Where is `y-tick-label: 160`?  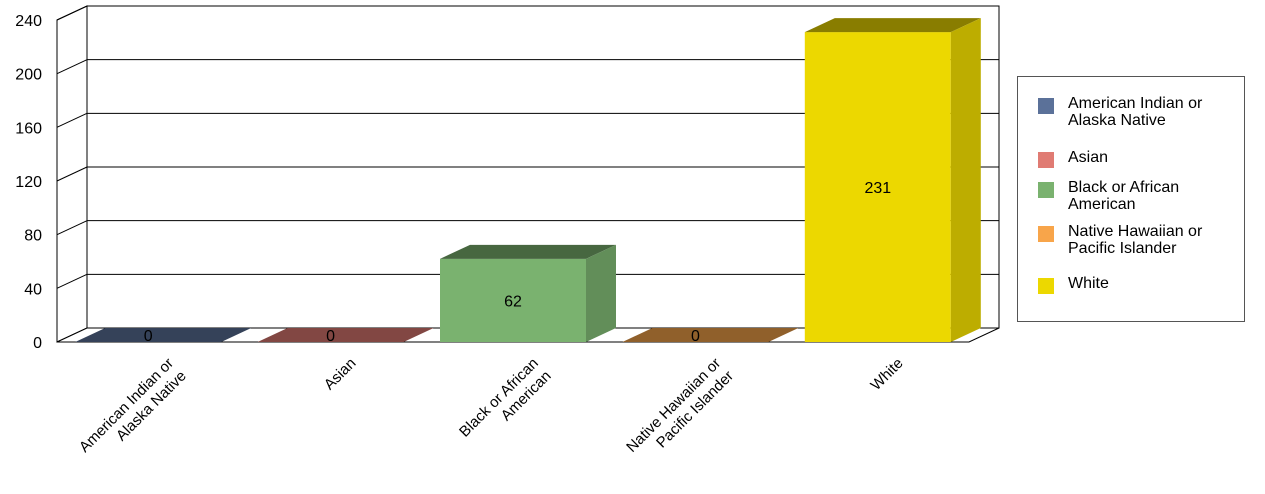 y-tick-label: 160 is located at coordinates (28, 128).